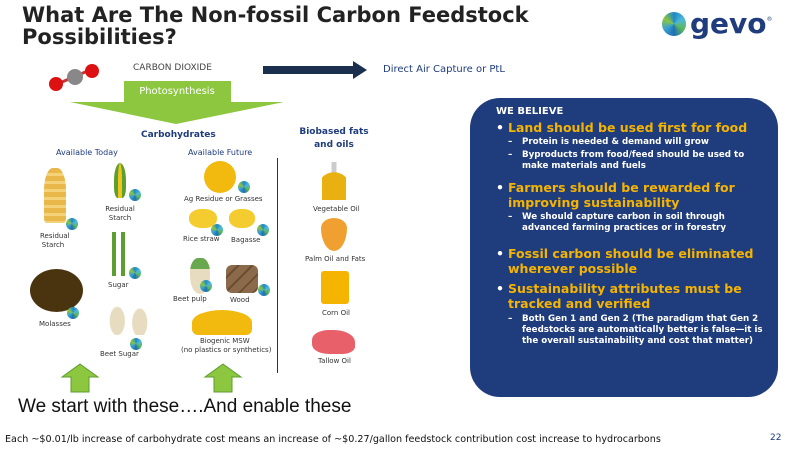 Image resolution: width=800 pixels, height=450 pixels. I want to click on ag-residue-label: Ag Residue or Grasses, so click(223, 199).